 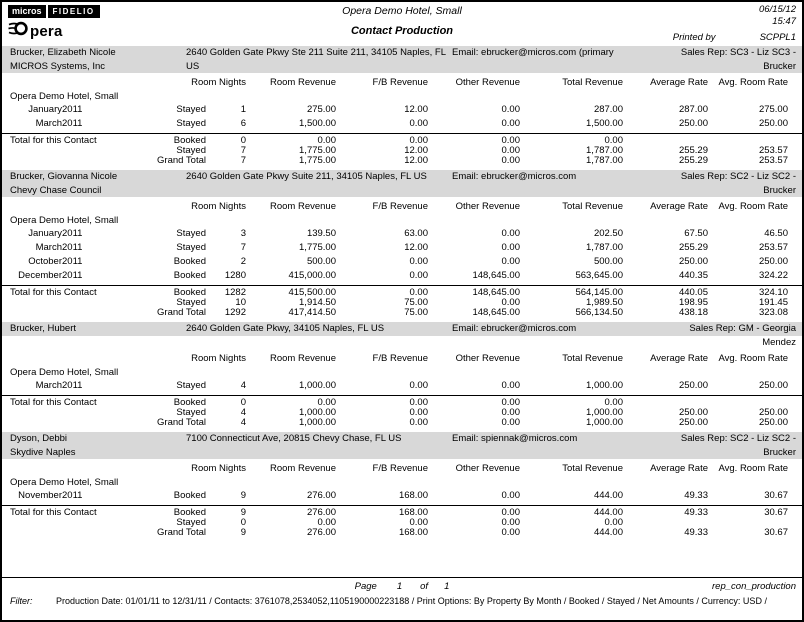 What do you see at coordinates (56, 190) in the screenshot?
I see `contact-company: Chevy Chase Council` at bounding box center [56, 190].